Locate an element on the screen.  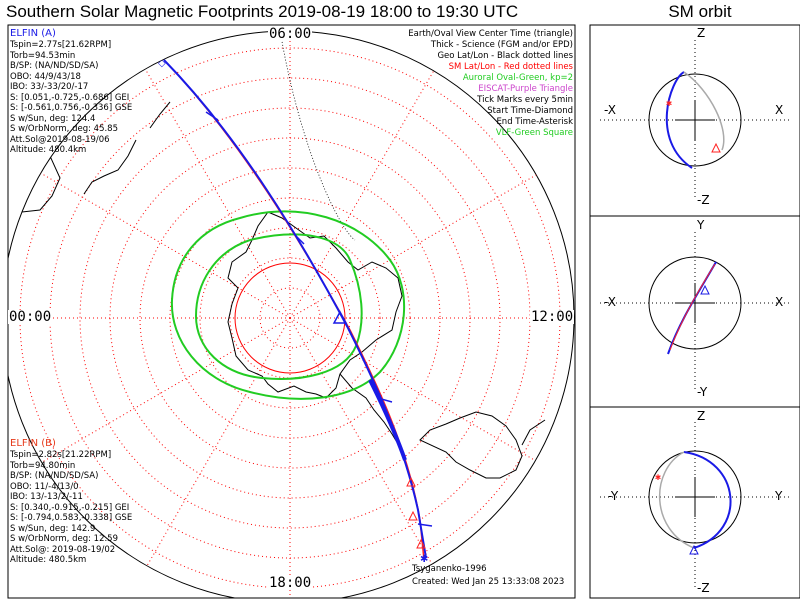
antarctic-peninsula is located at coordinates (369, 409).